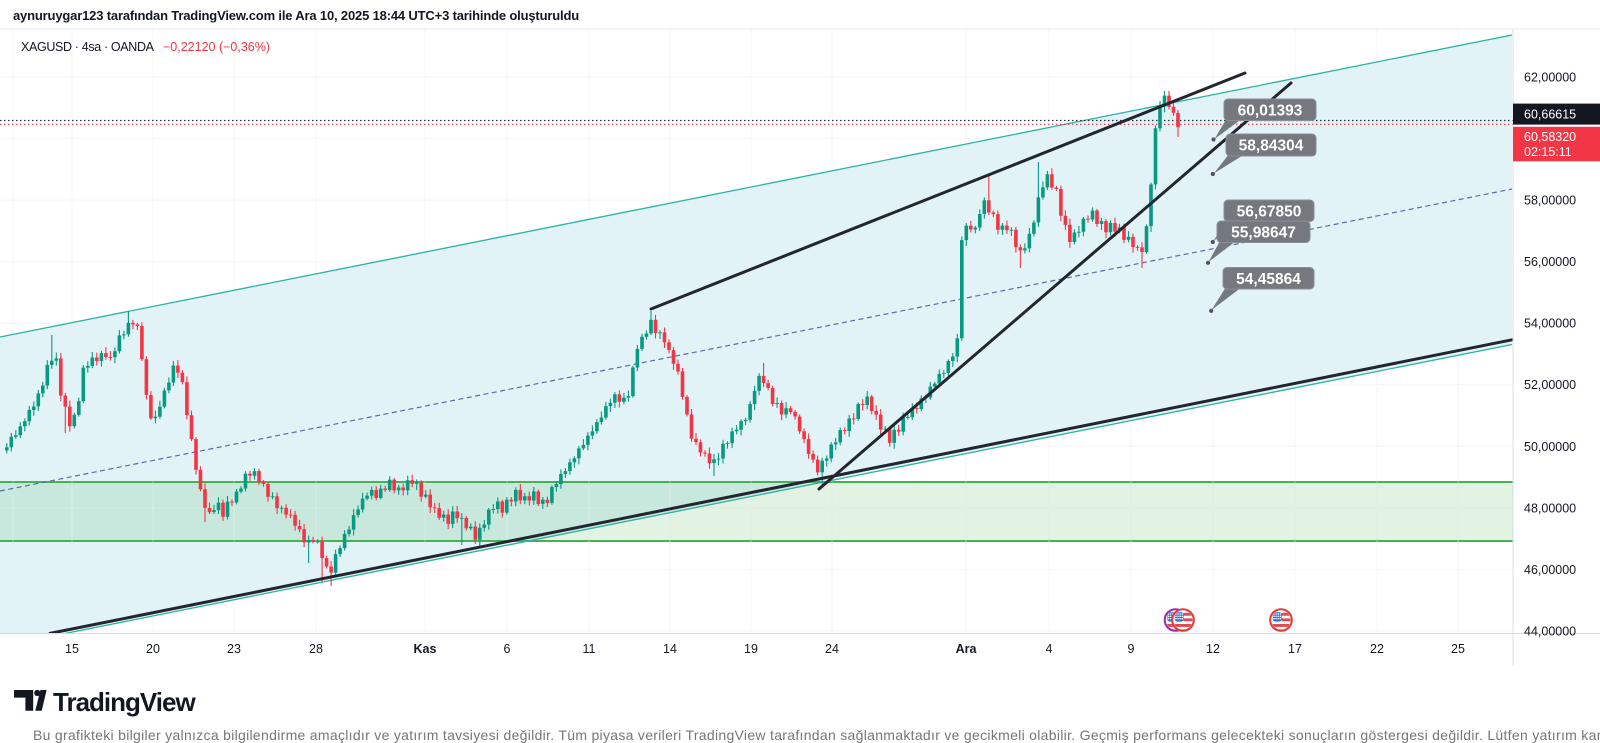 The width and height of the screenshot is (1600, 743). Describe the element at coordinates (153, 649) in the screenshot. I see `svg-text: 20` at that location.